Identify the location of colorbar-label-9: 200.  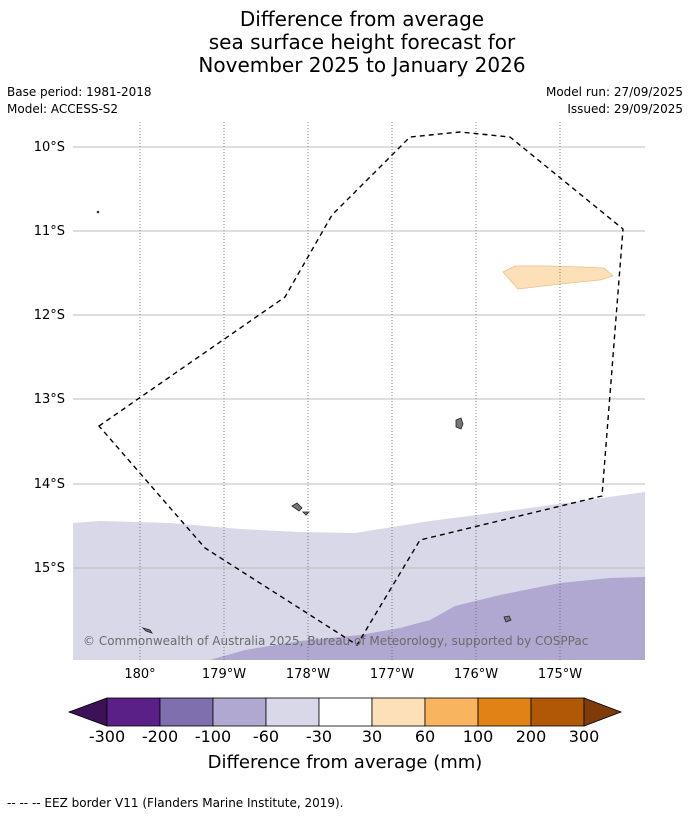
(531, 736).